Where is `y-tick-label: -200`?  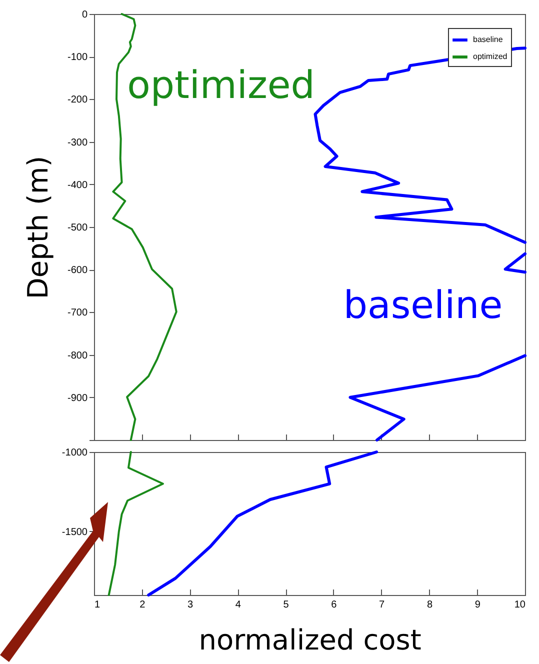
y-tick-label: -200 is located at coordinates (77, 100).